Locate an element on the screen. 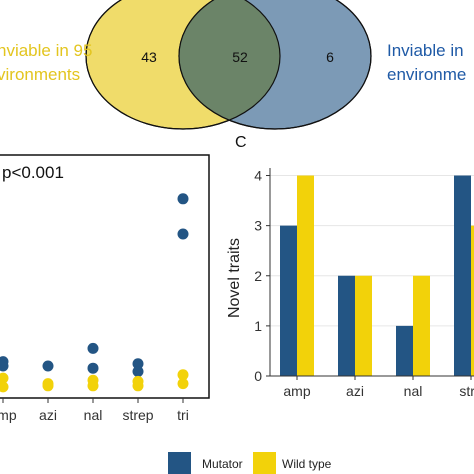  scatter-x-tick-label: azi is located at coordinates (48, 415).